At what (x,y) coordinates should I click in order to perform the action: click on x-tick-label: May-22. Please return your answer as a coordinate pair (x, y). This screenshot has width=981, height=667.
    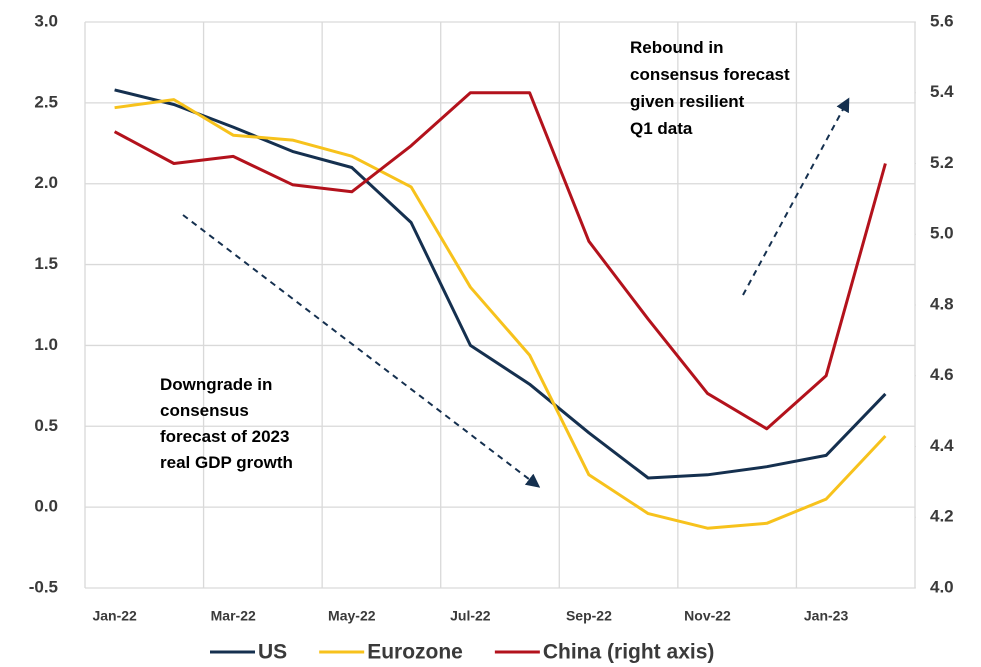
    Looking at the image, I should click on (352, 616).